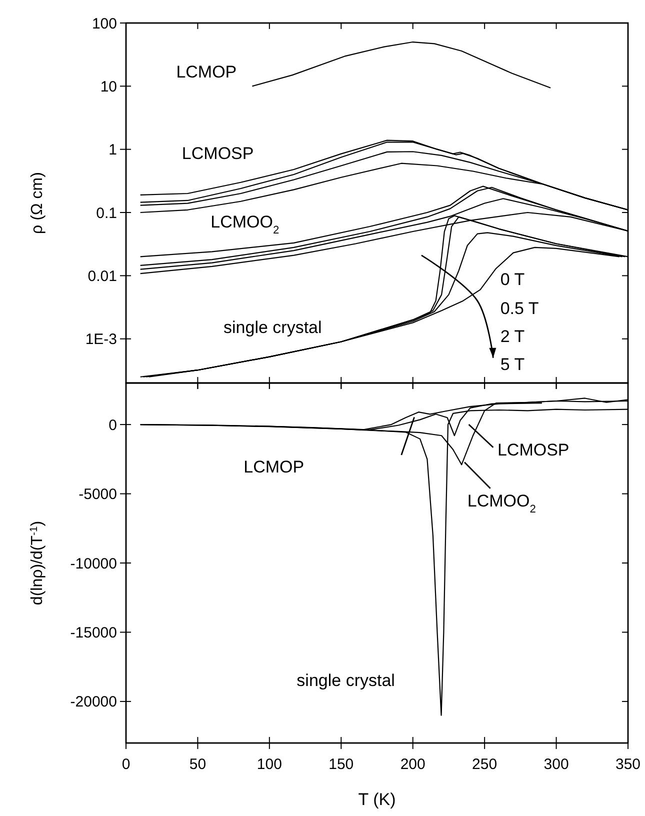 This screenshot has height=816, width=645. Describe the element at coordinates (93, 563) in the screenshot. I see `y-tick-label: -10000` at that location.